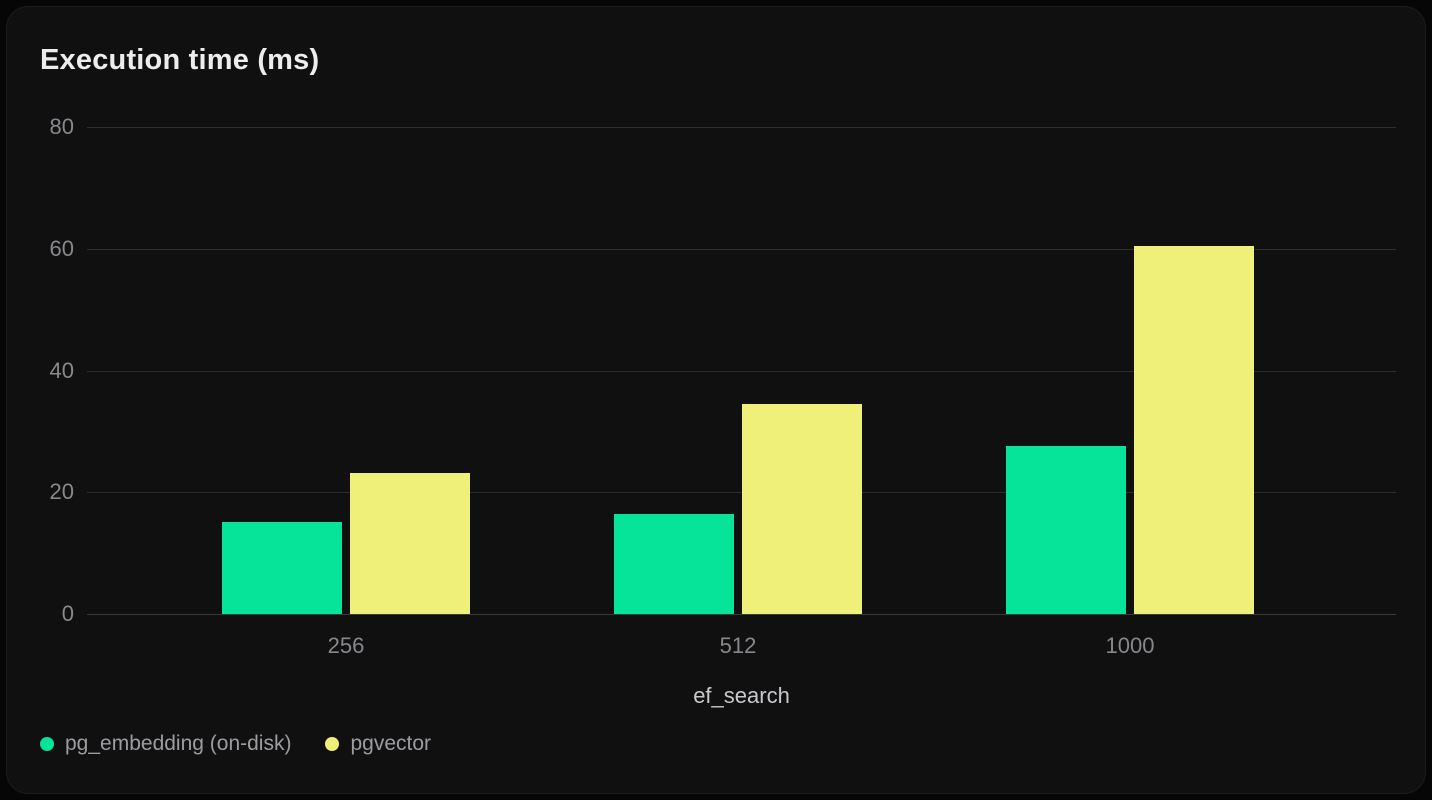 Image resolution: width=1432 pixels, height=800 pixels. Describe the element at coordinates (180, 60) in the screenshot. I see `chart-title: Execution time (ms)` at that location.